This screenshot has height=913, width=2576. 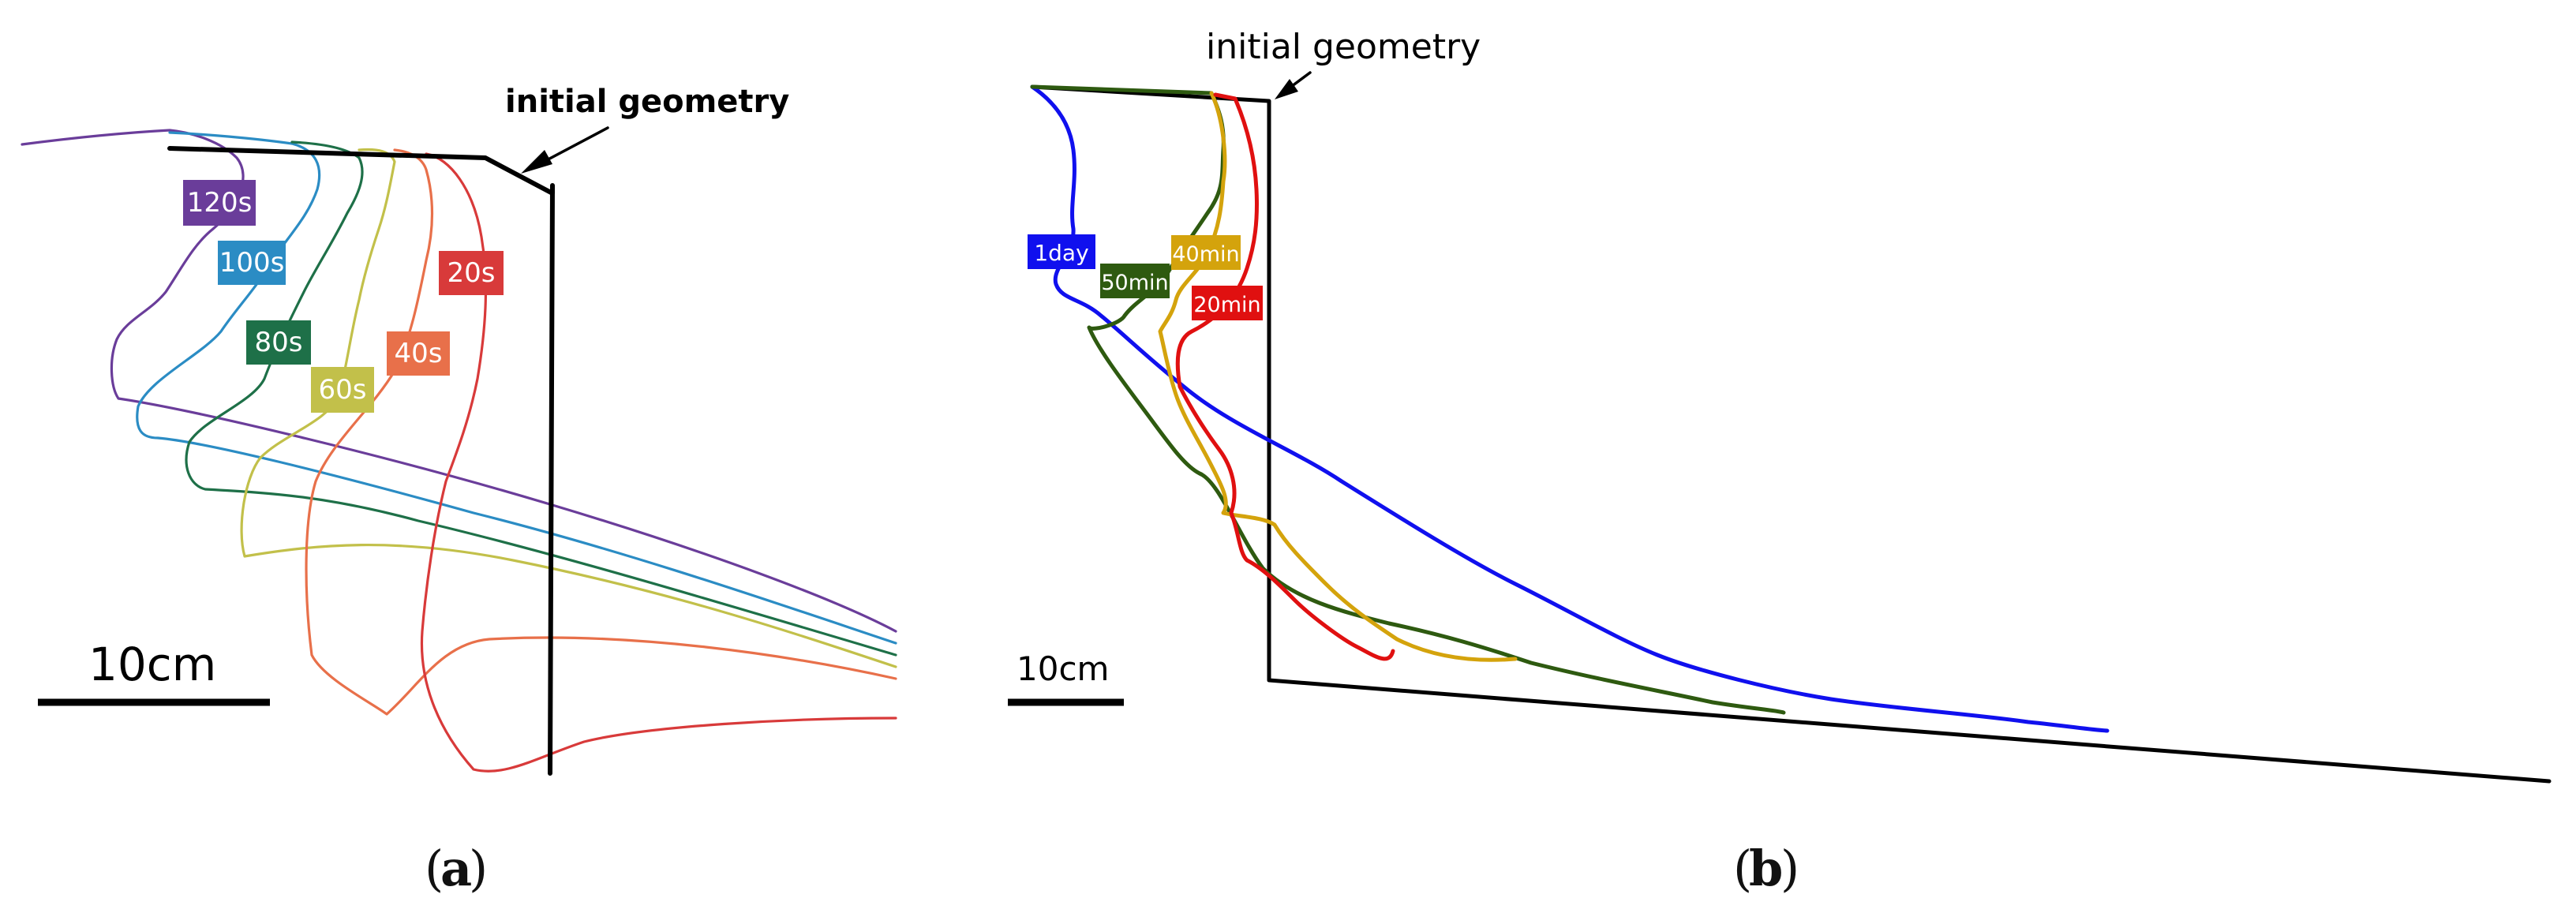 I want to click on annotation-arrowhead, so click(x=536, y=162).